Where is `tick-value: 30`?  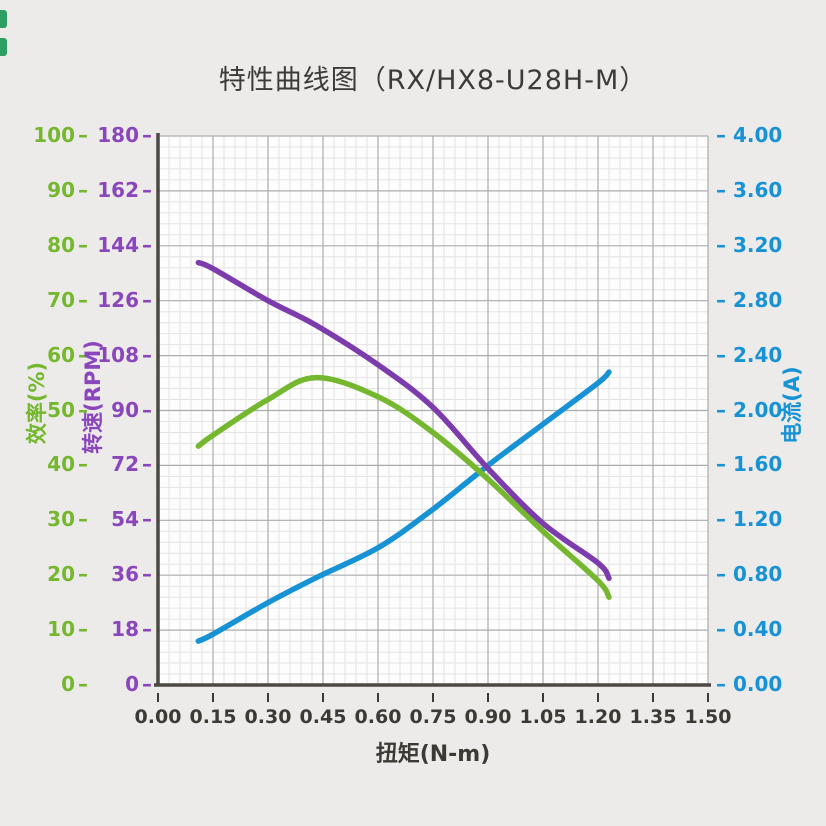 tick-value: 30 is located at coordinates (61, 519).